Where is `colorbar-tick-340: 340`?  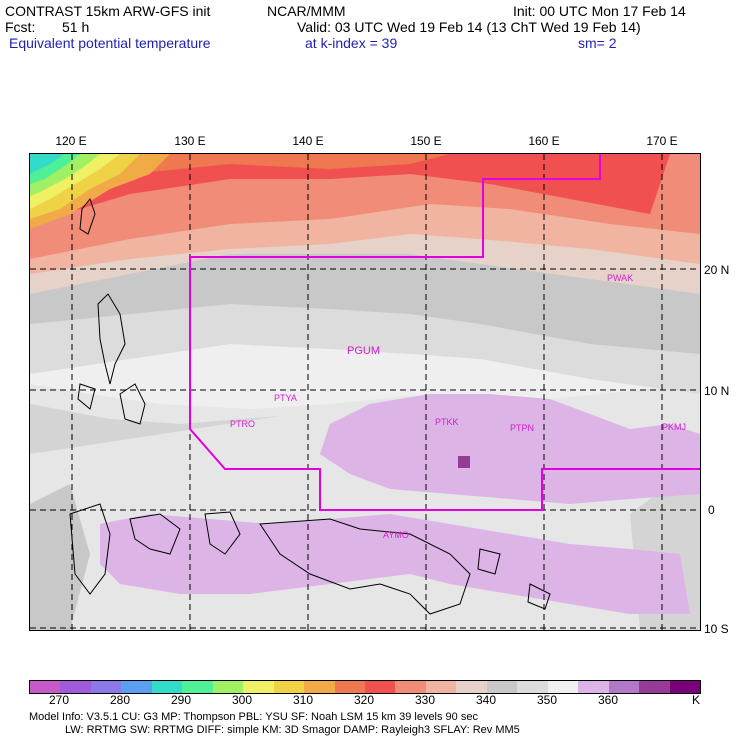
colorbar-tick-340: 340 is located at coordinates (486, 700).